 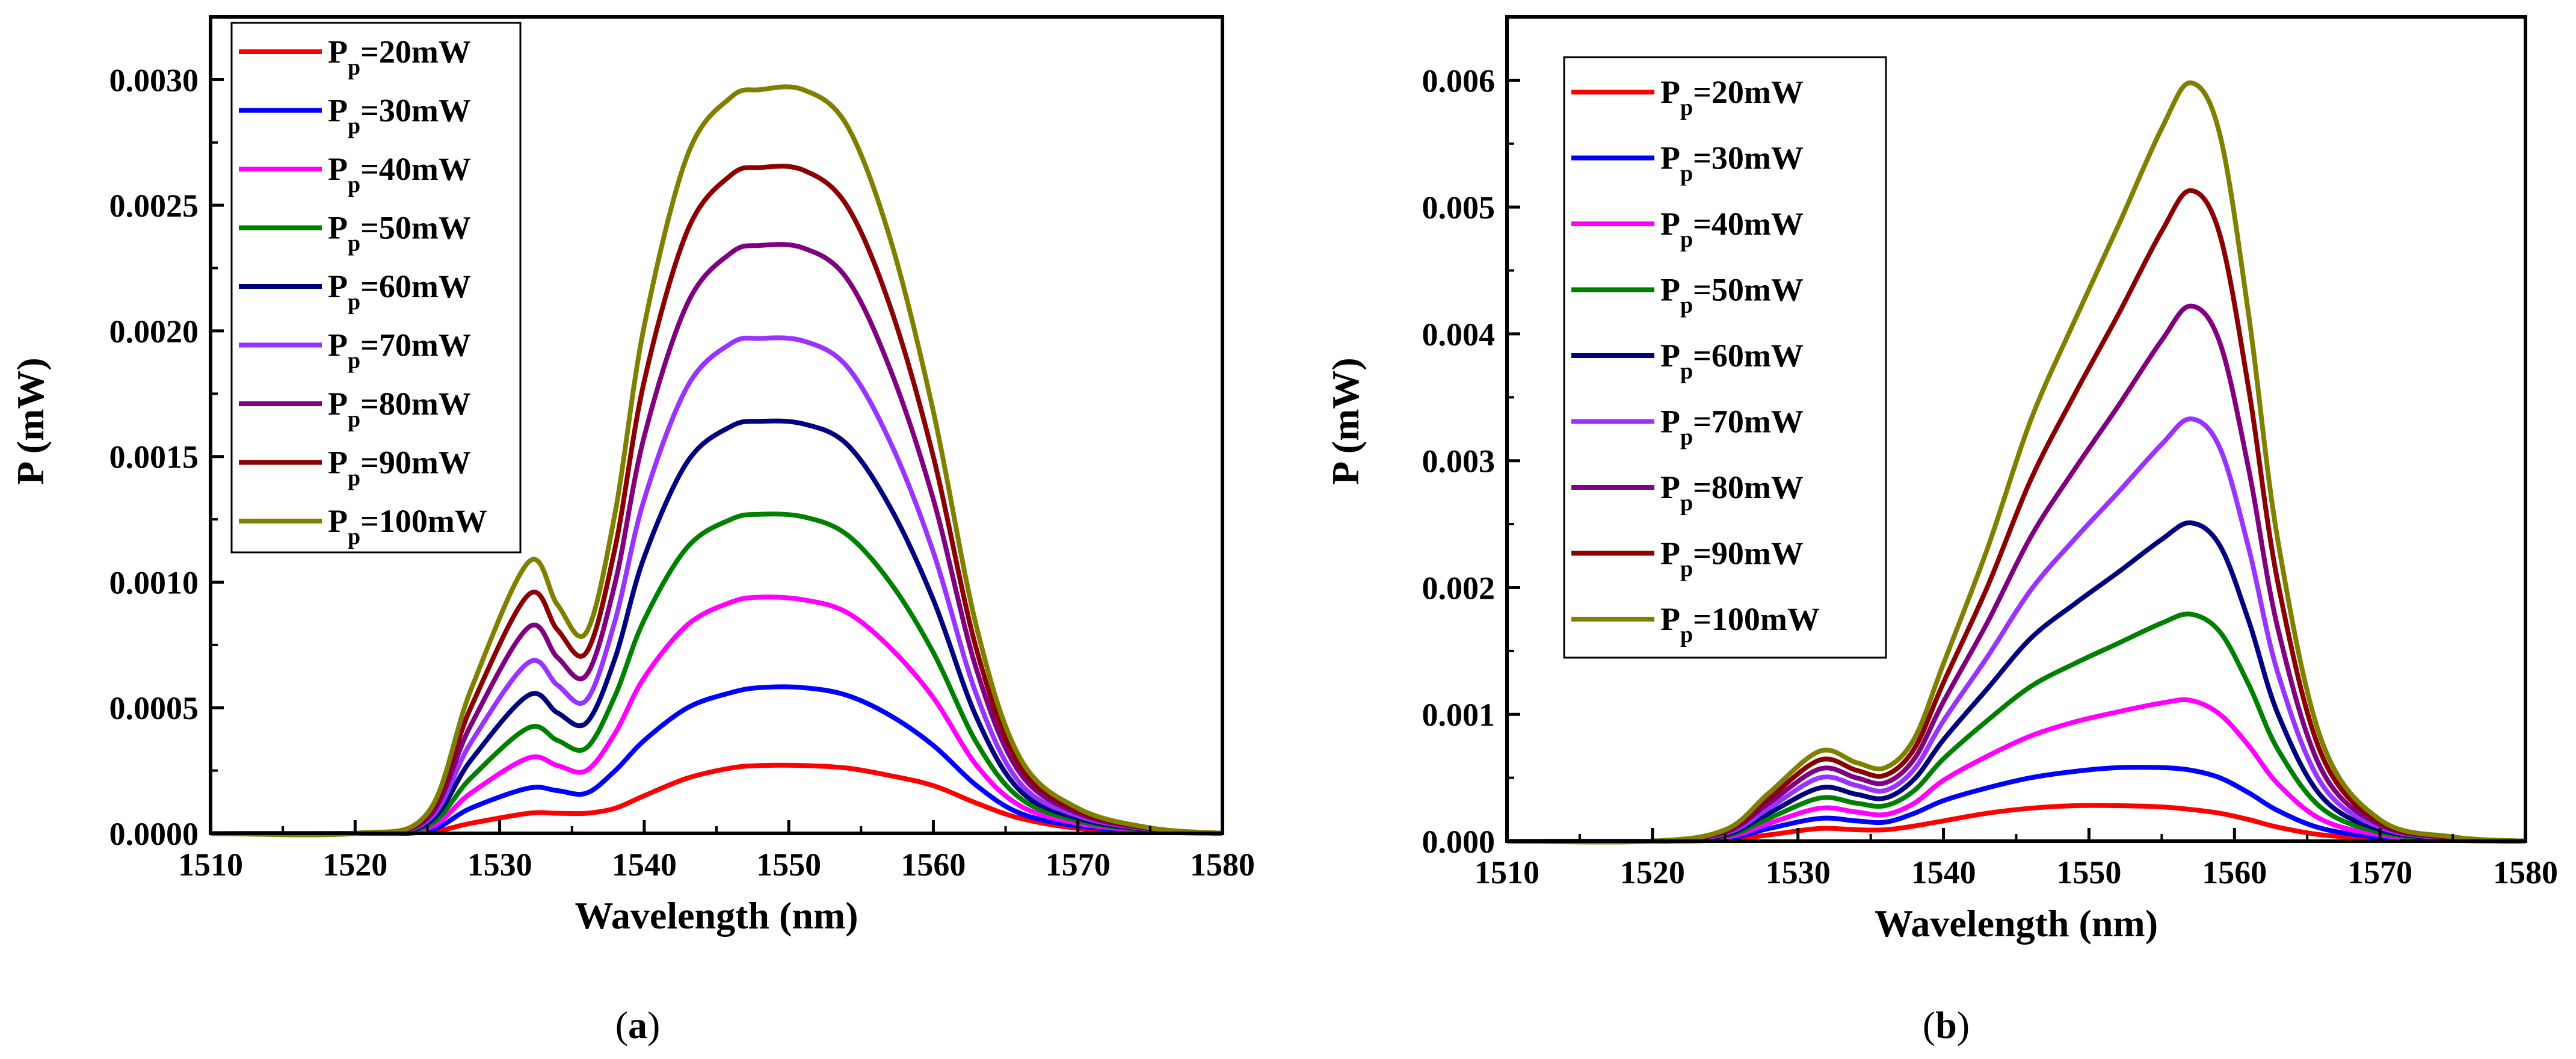 I want to click on x-tick-label: 1570, so click(x=1078, y=865).